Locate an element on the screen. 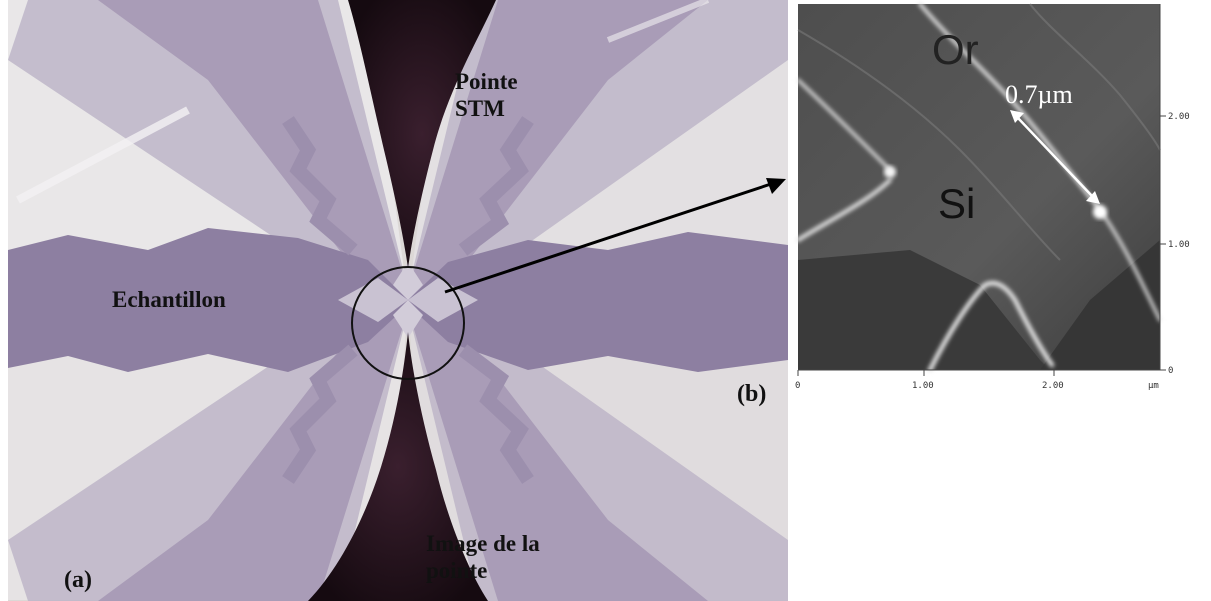 This screenshot has width=1211, height=601. tip-label-line1: Pointe is located at coordinates (486, 81).